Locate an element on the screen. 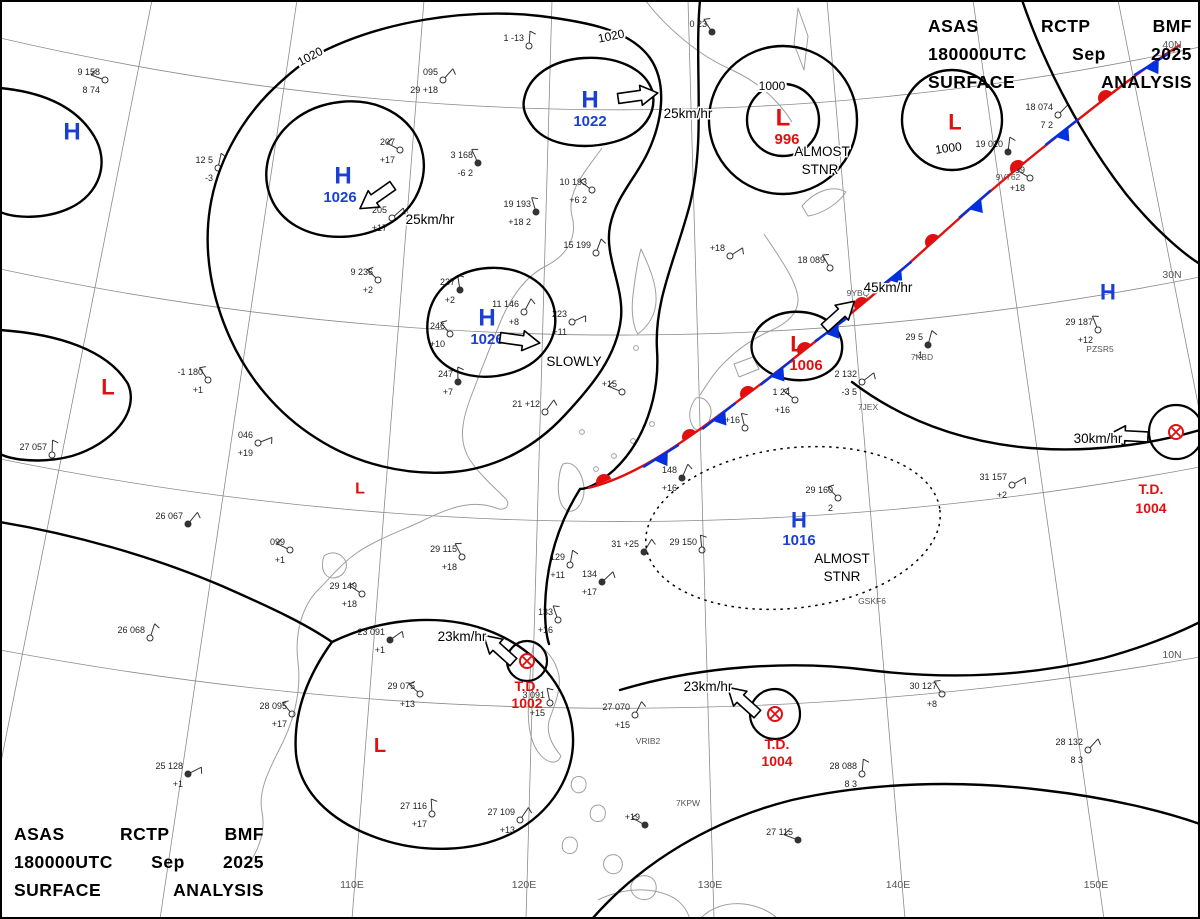 The image size is (1200, 919). station-value-bottom: 7 2 is located at coordinates (1046, 125).